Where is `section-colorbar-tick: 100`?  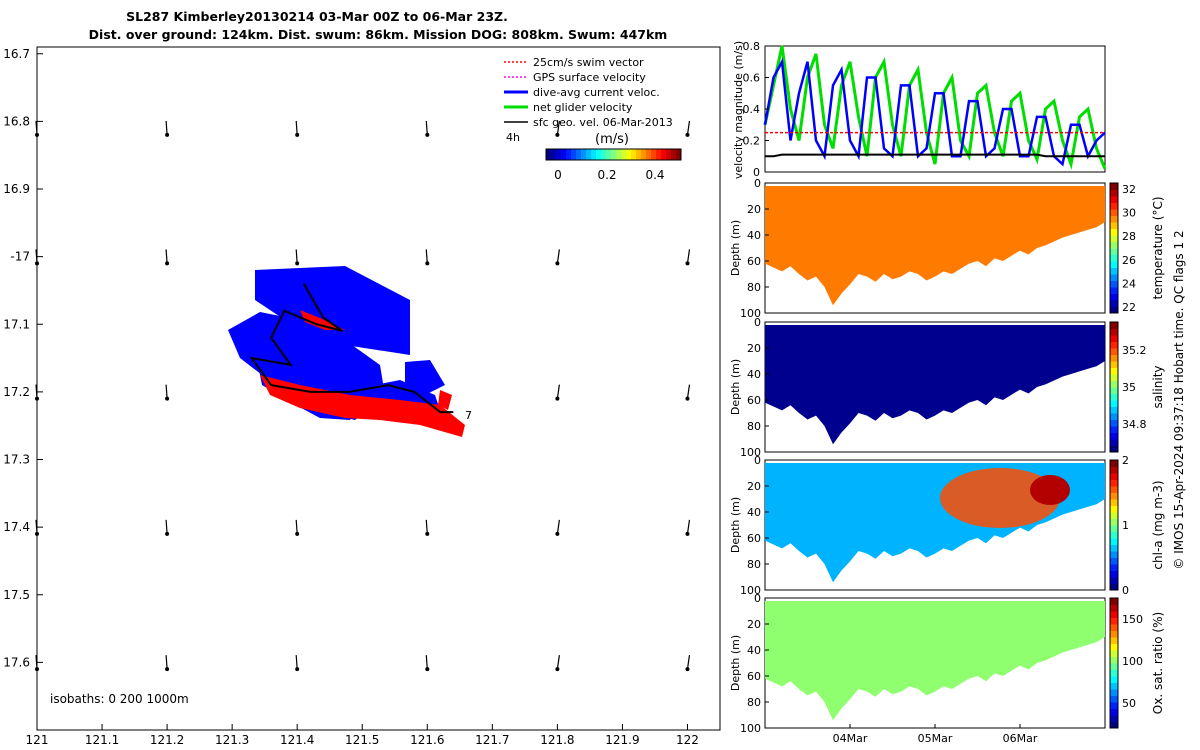 section-colorbar-tick: 100 is located at coordinates (1132, 661).